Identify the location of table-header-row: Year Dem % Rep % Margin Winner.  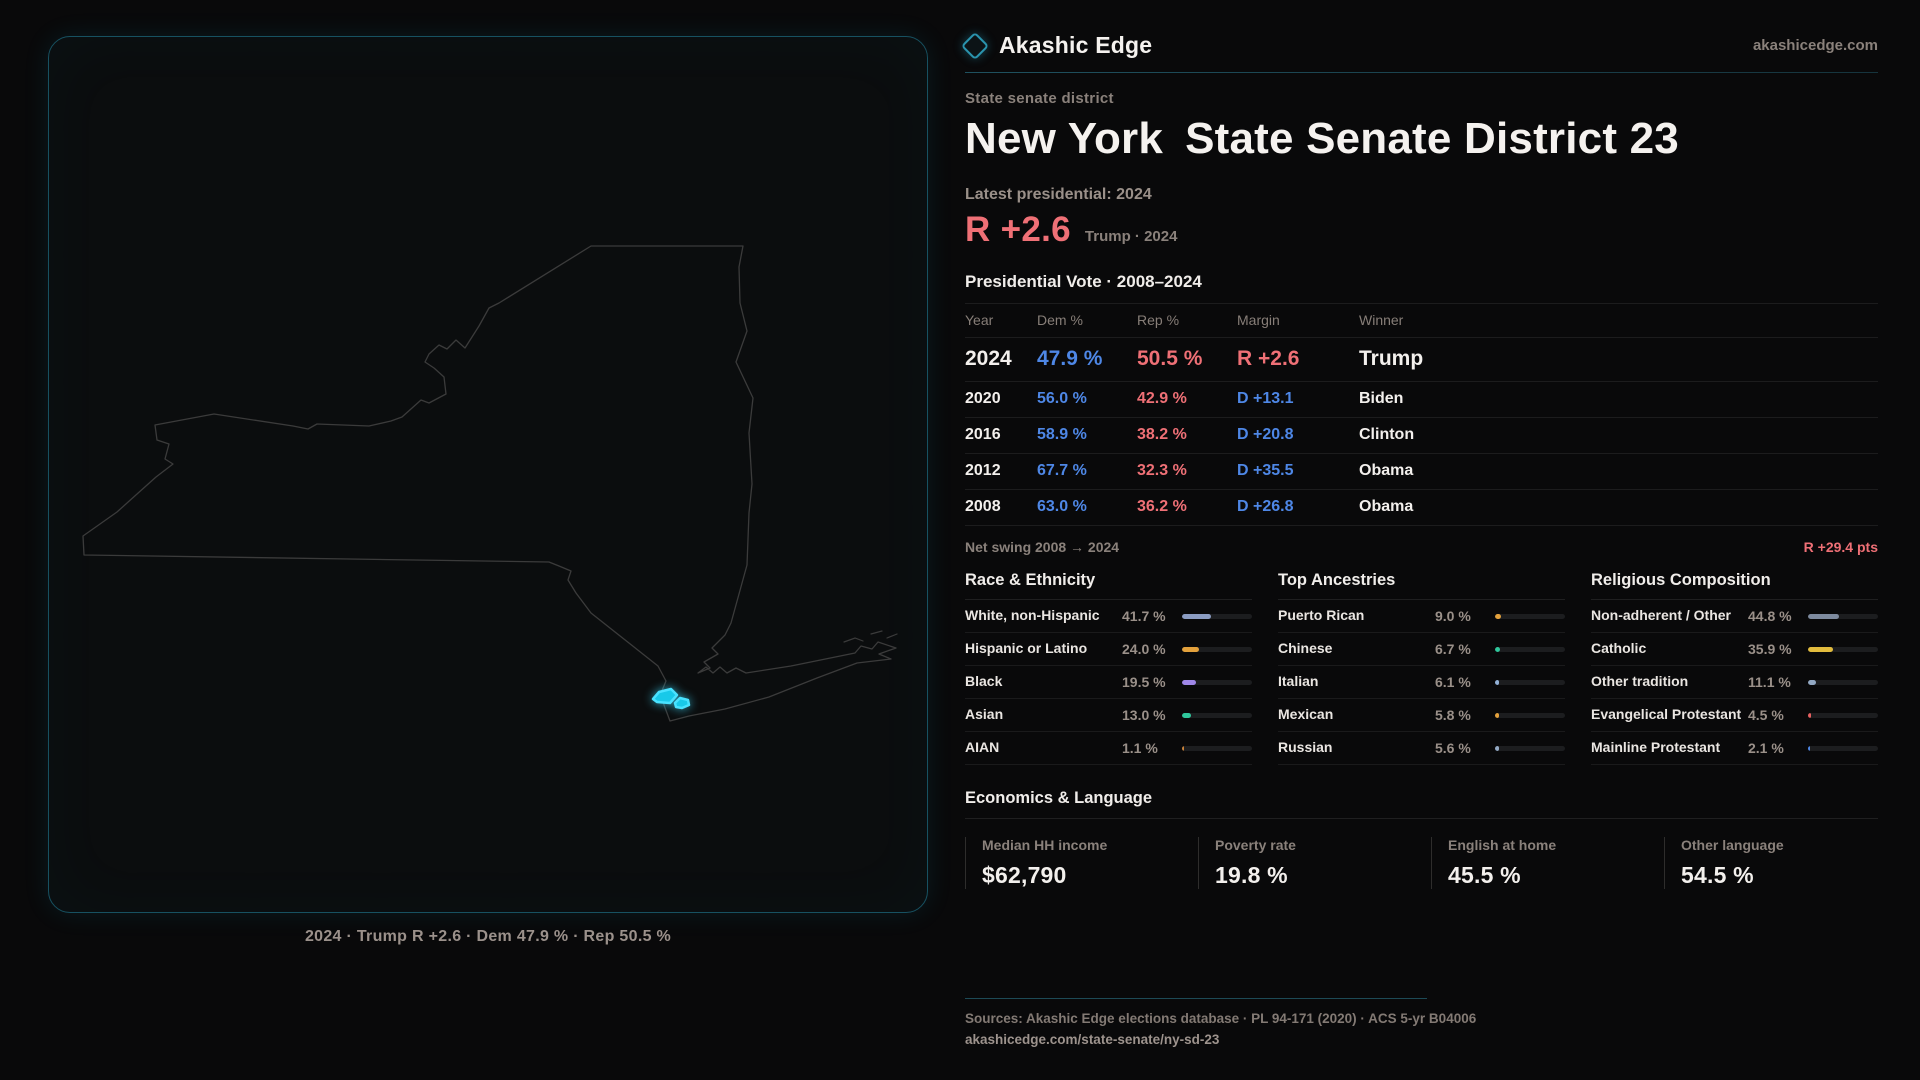
(1421, 320).